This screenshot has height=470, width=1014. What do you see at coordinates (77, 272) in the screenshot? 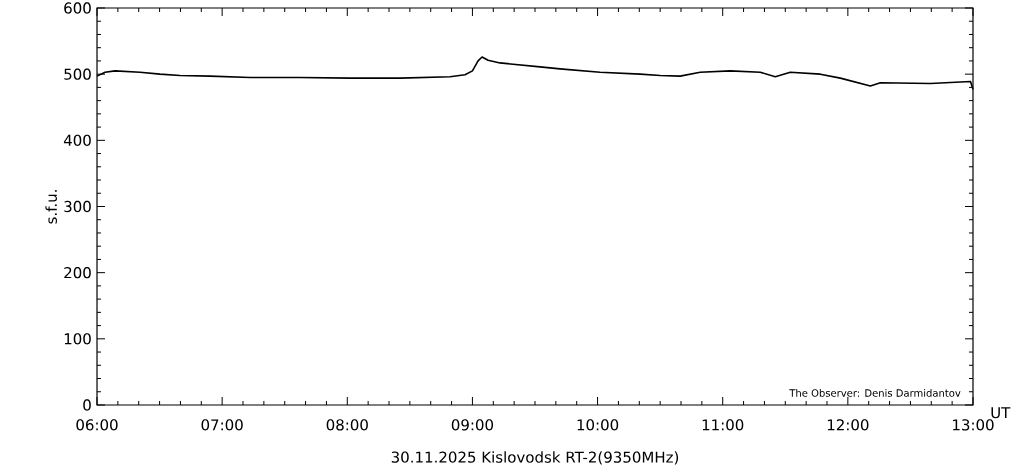
I see `y-tick-label: 200` at bounding box center [77, 272].